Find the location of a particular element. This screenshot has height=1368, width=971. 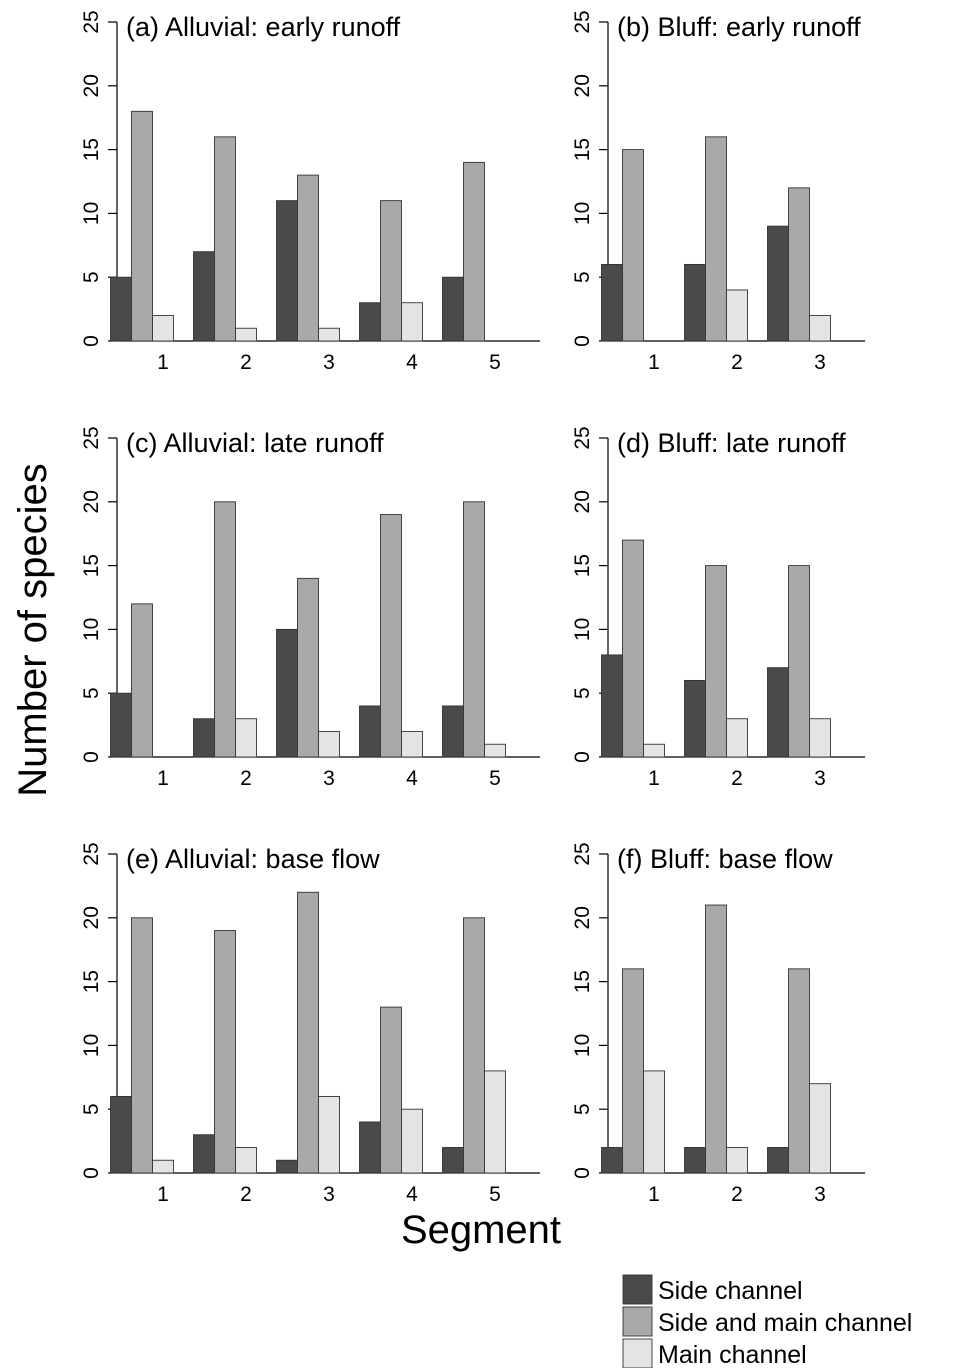

chart-panel: 0 5 10 15 20 25 1 2 3 4 5 (c) Alluvial: late runoff is located at coordinates (310, 608).